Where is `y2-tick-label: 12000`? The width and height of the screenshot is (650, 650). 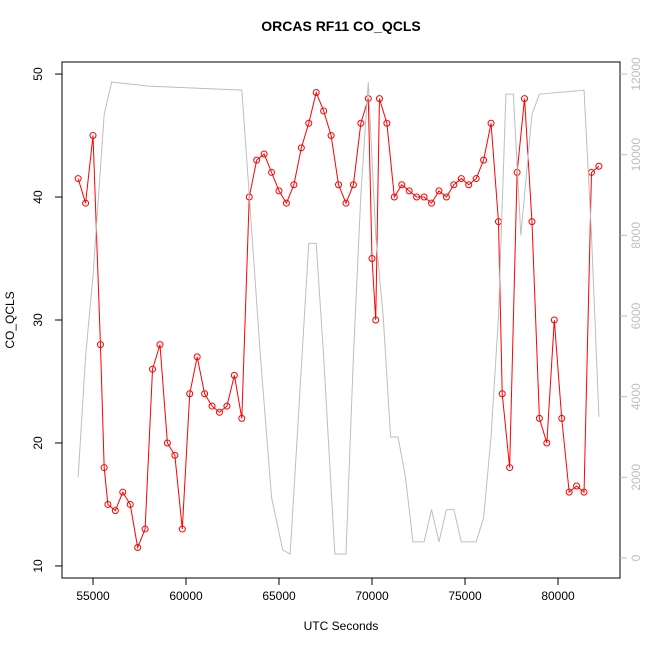
y2-tick-label: 12000 is located at coordinates (636, 74).